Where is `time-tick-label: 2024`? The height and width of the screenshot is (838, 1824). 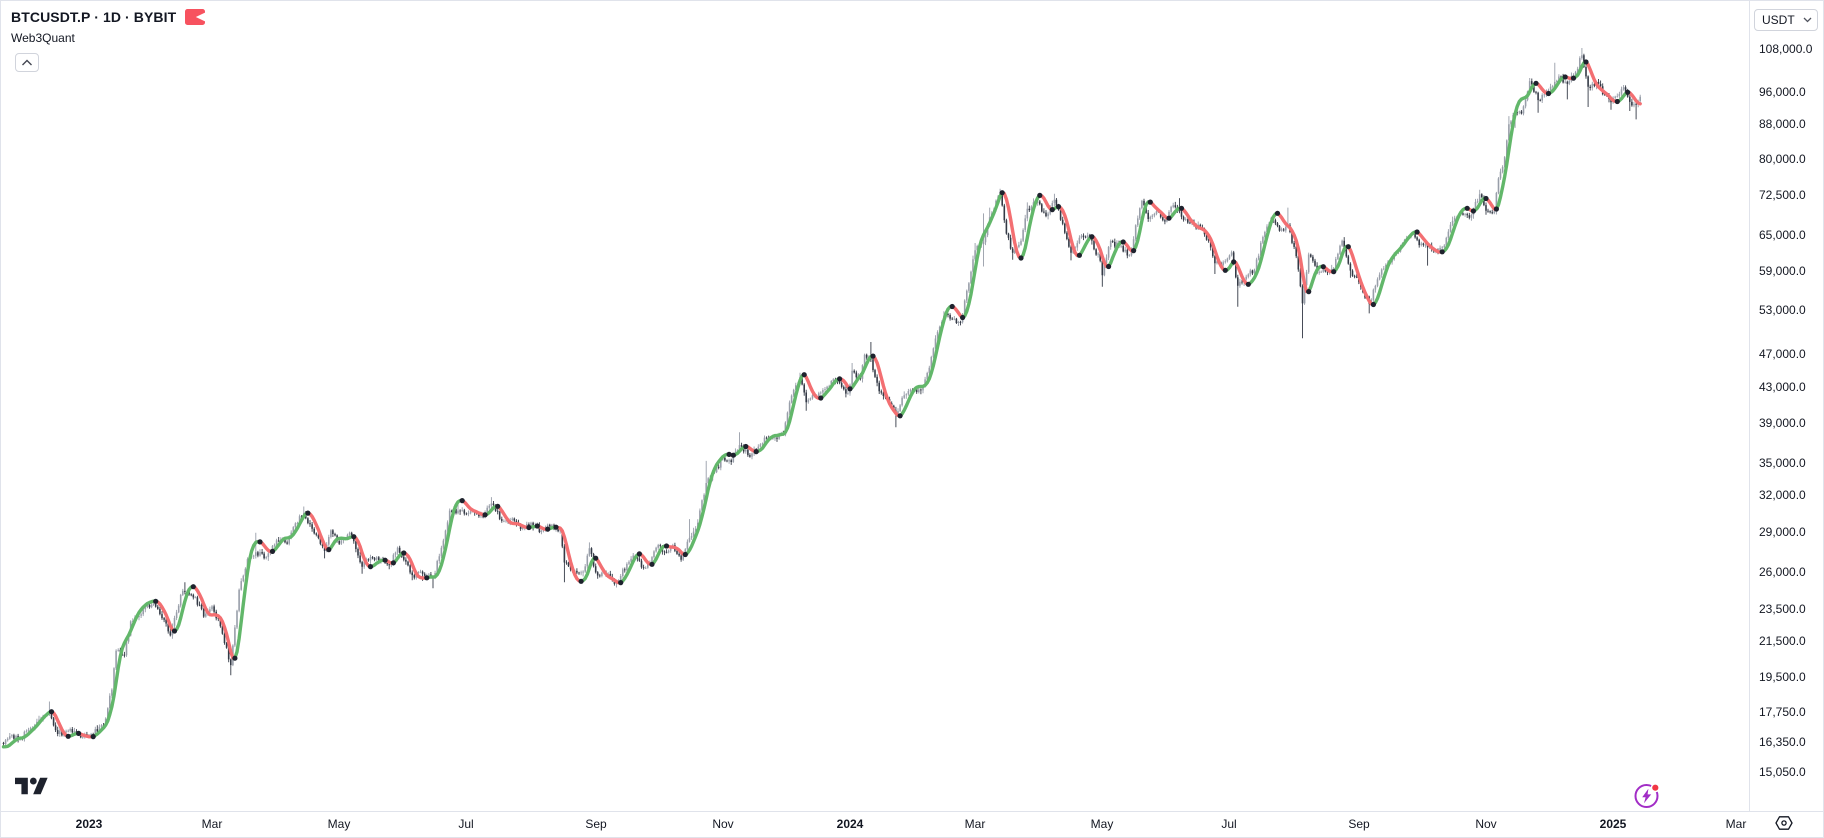
time-tick-label: 2024 is located at coordinates (850, 824).